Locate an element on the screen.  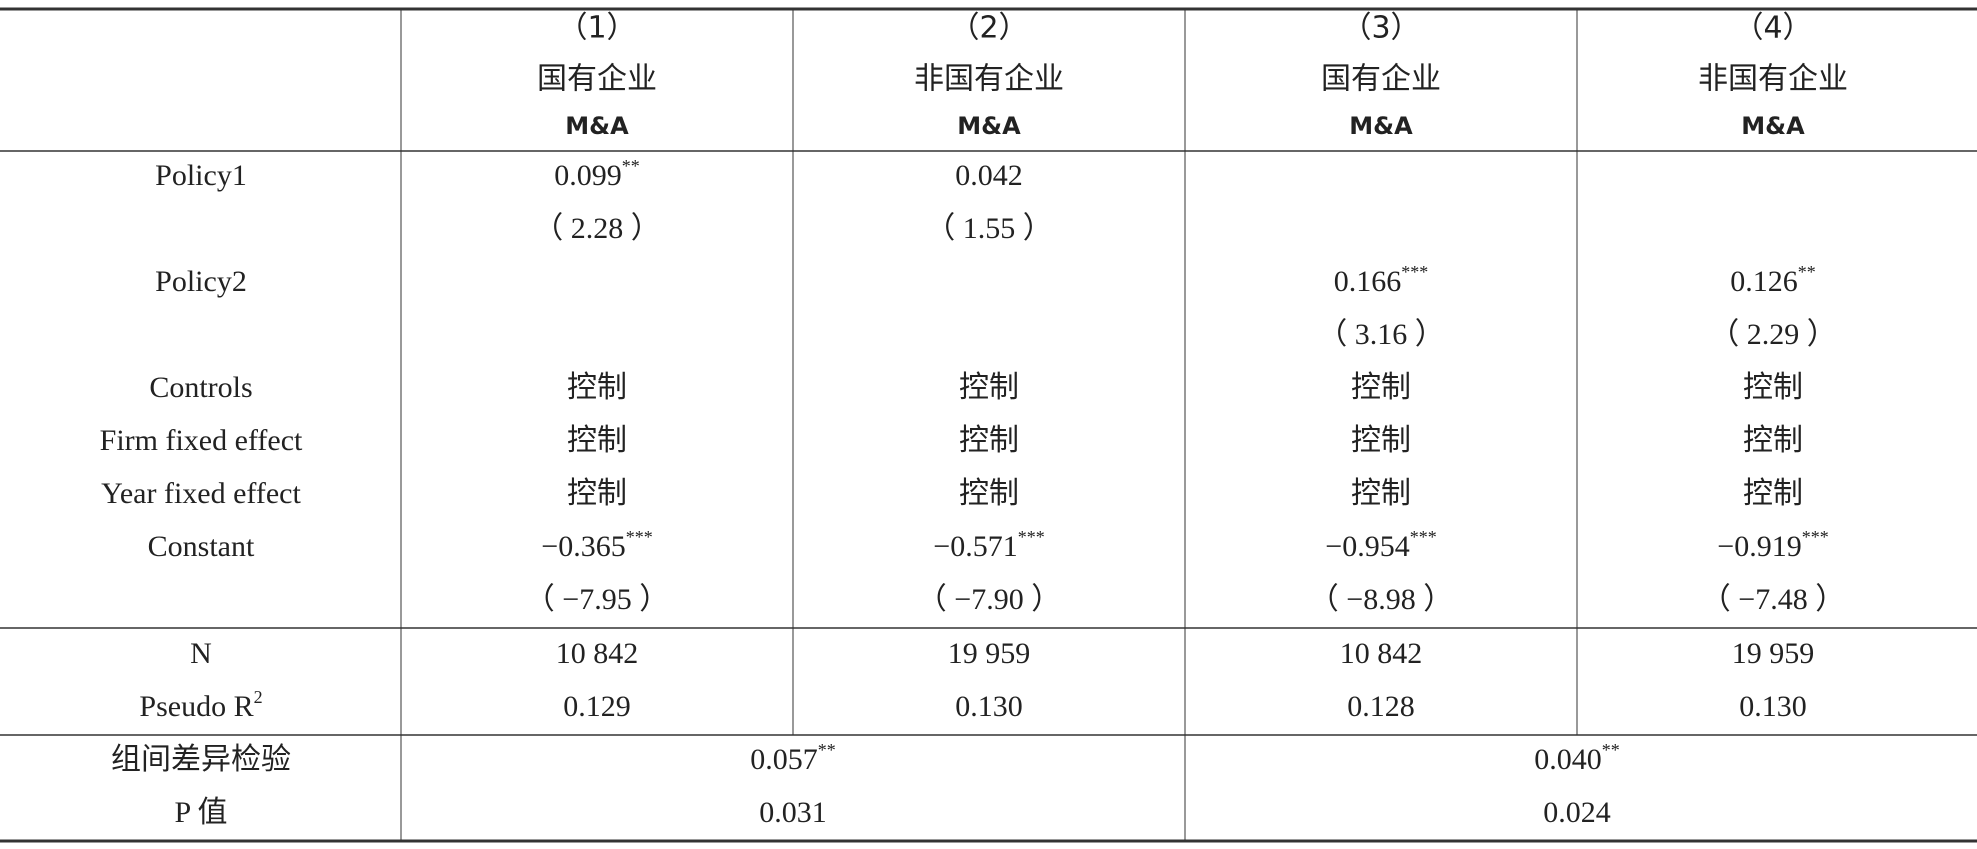
row-label: Year fixed effect is located at coordinates (201, 493).